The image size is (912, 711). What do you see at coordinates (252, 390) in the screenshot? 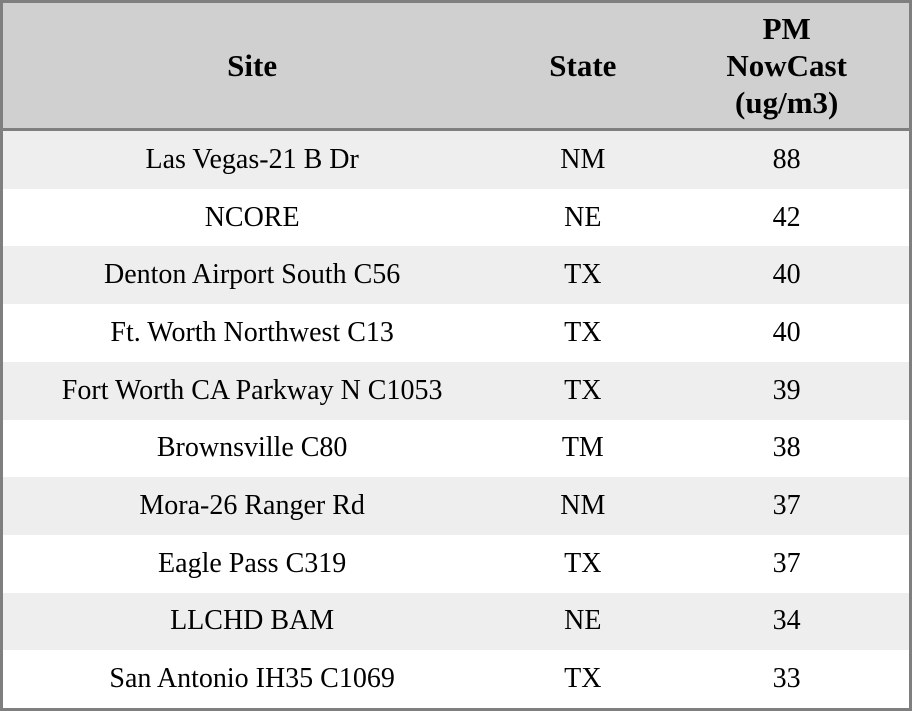
I see `site-cell: Fort Worth CA Parkway N C1053` at bounding box center [252, 390].